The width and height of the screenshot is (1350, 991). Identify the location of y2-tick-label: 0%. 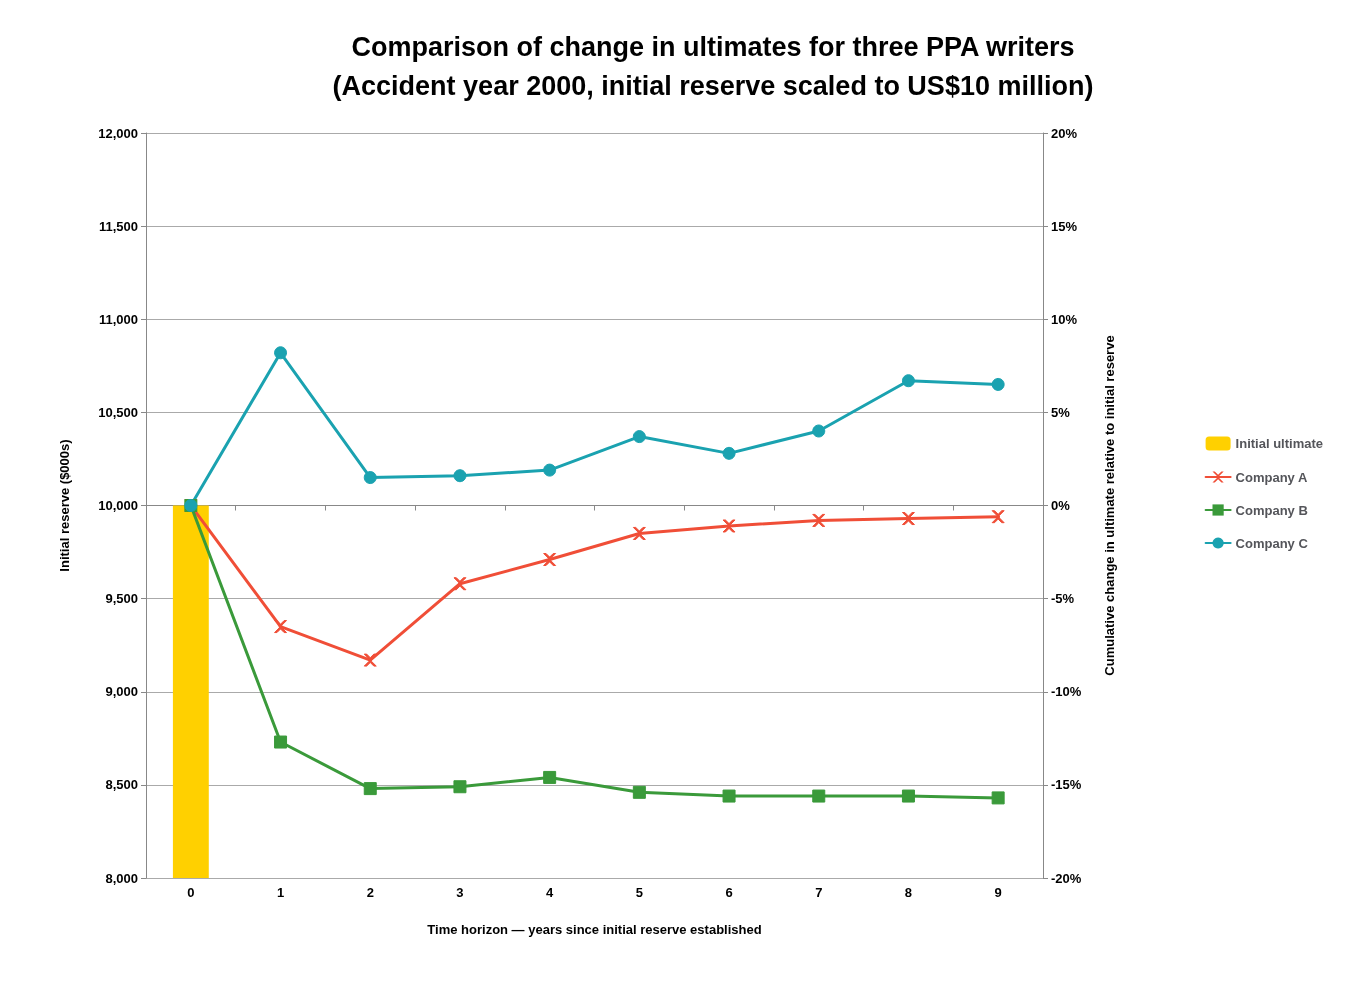
(1061, 505).